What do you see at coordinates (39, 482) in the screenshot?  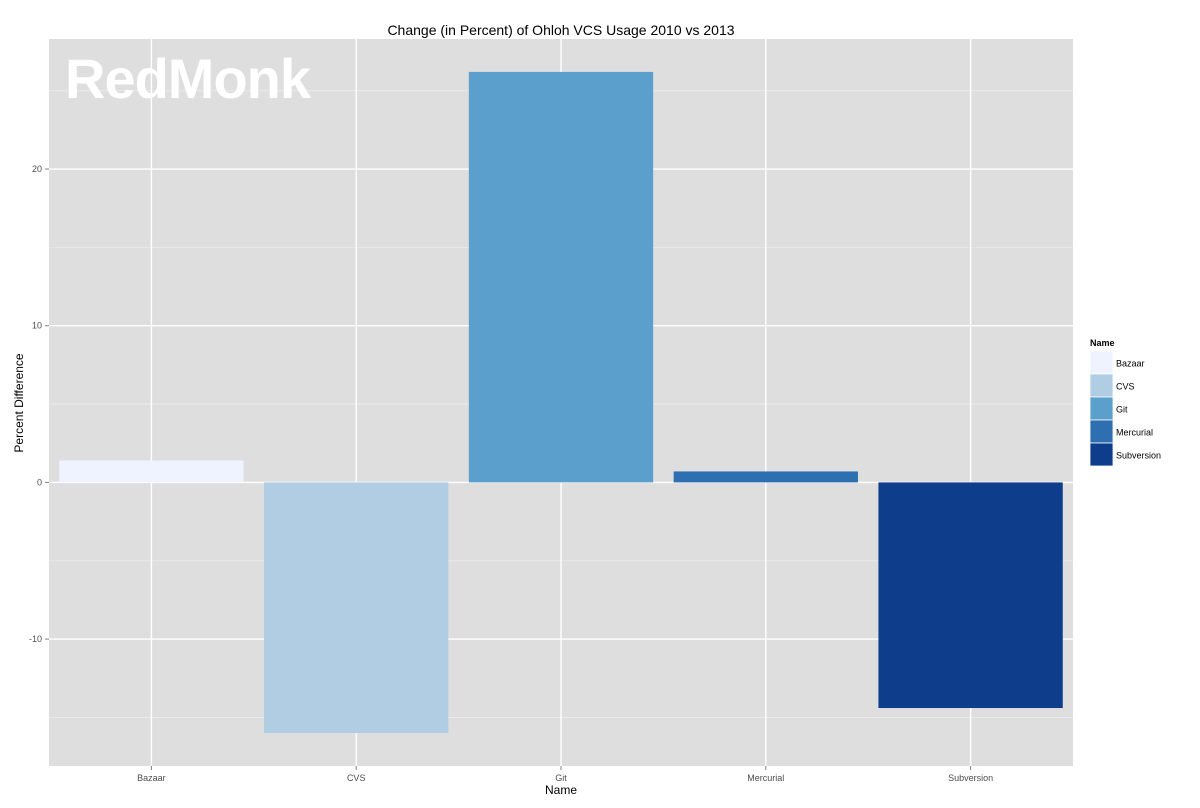 I see `y-tick-label: 0` at bounding box center [39, 482].